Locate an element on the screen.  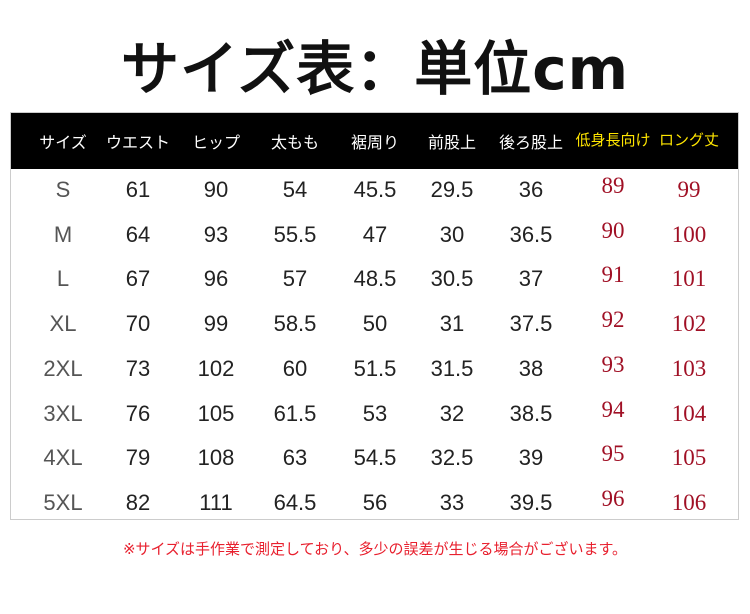
size-label: M is located at coordinates (63, 234).